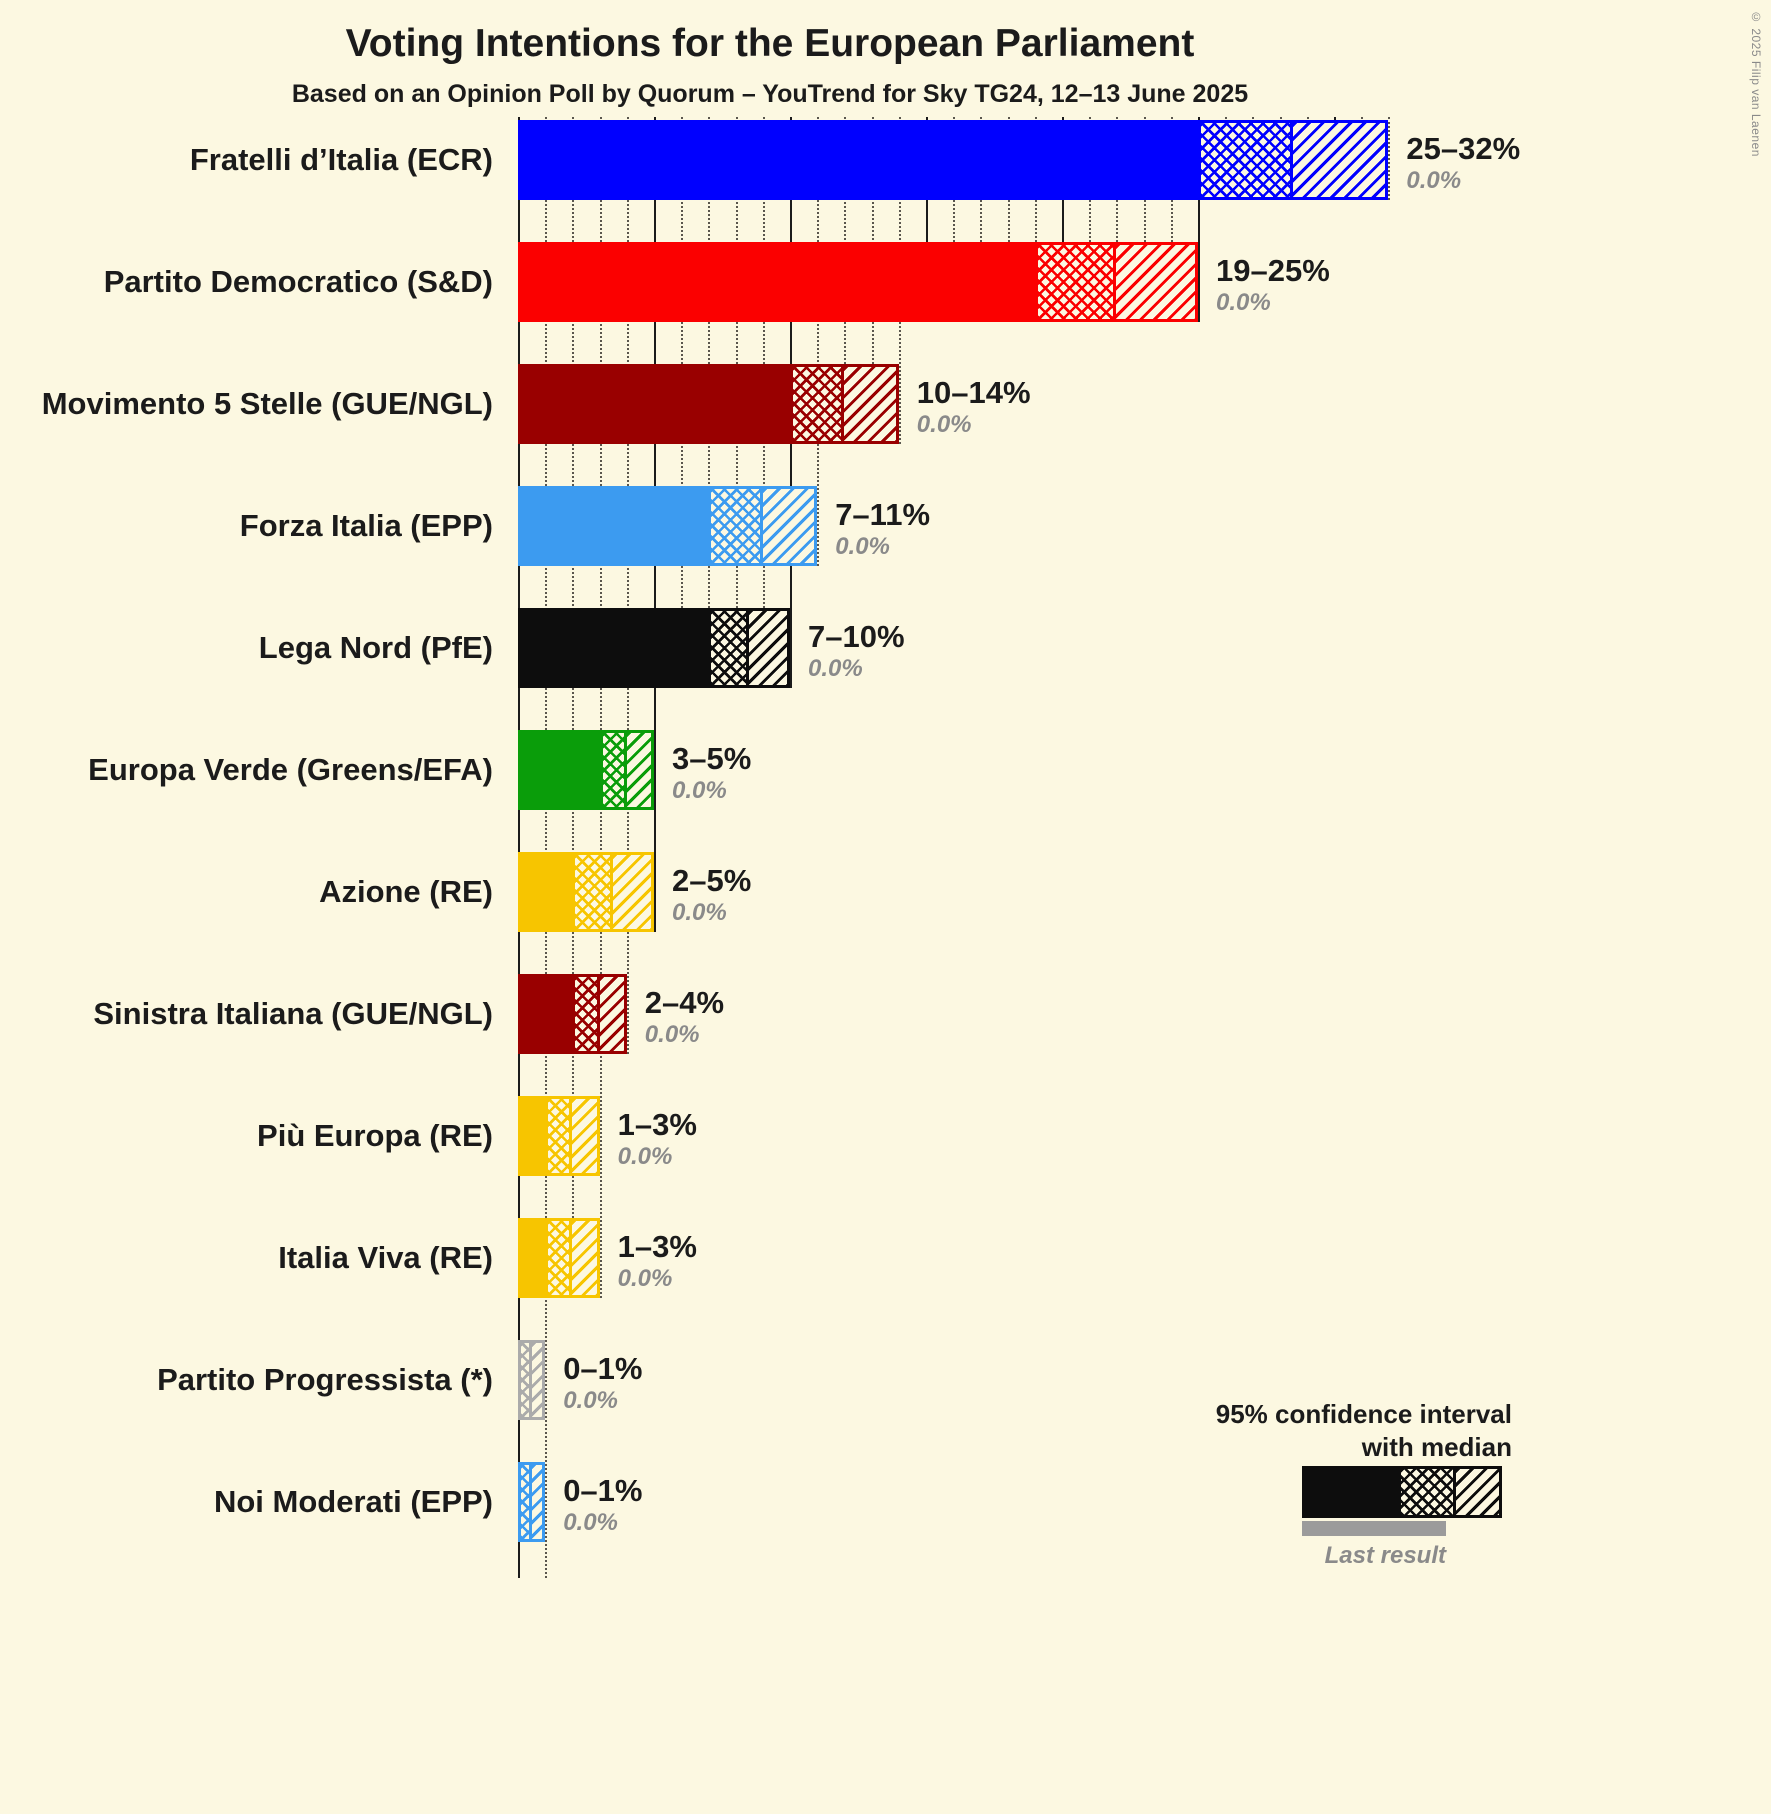 The height and width of the screenshot is (1814, 1771). I want to click on party-label: Movimento 5 Stelle (GUE/NGL), so click(267, 403).